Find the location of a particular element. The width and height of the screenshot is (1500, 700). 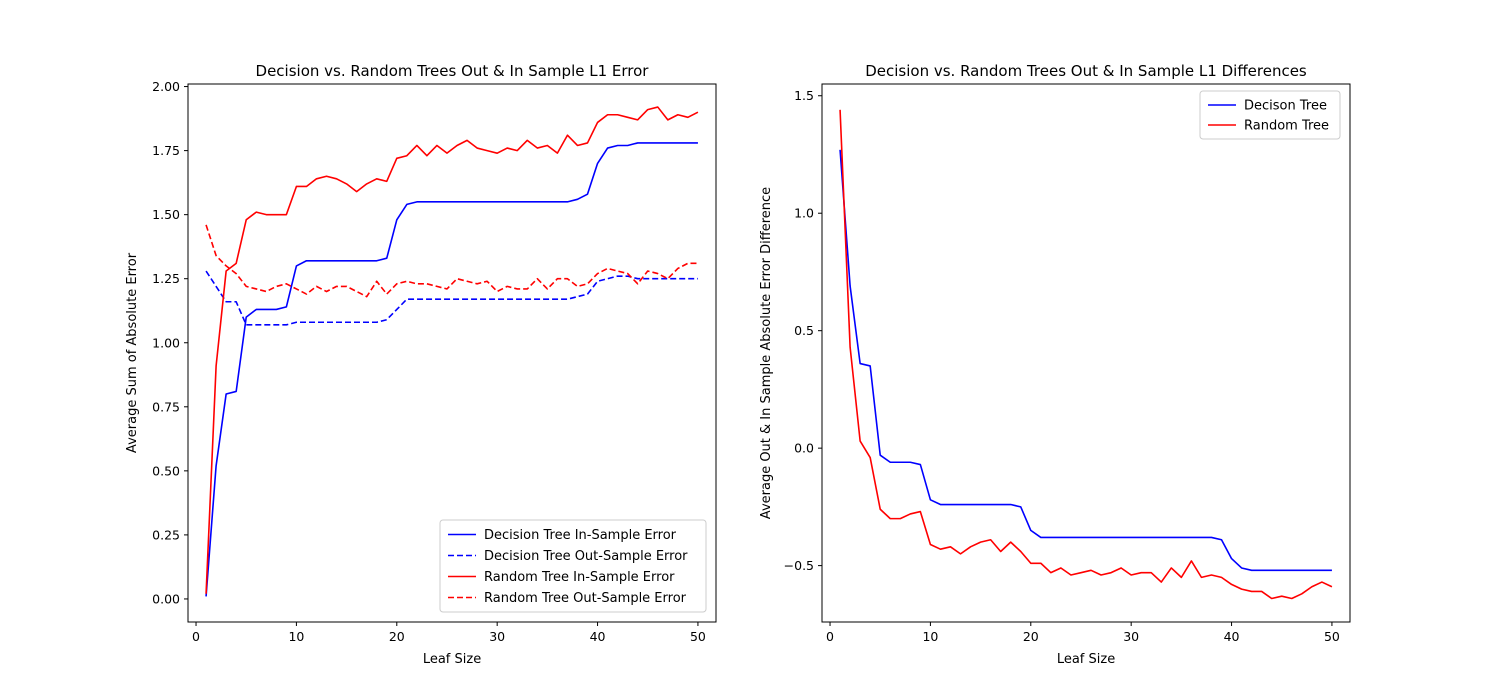

legend: Decison Tree Random Tree is located at coordinates (1270, 115).